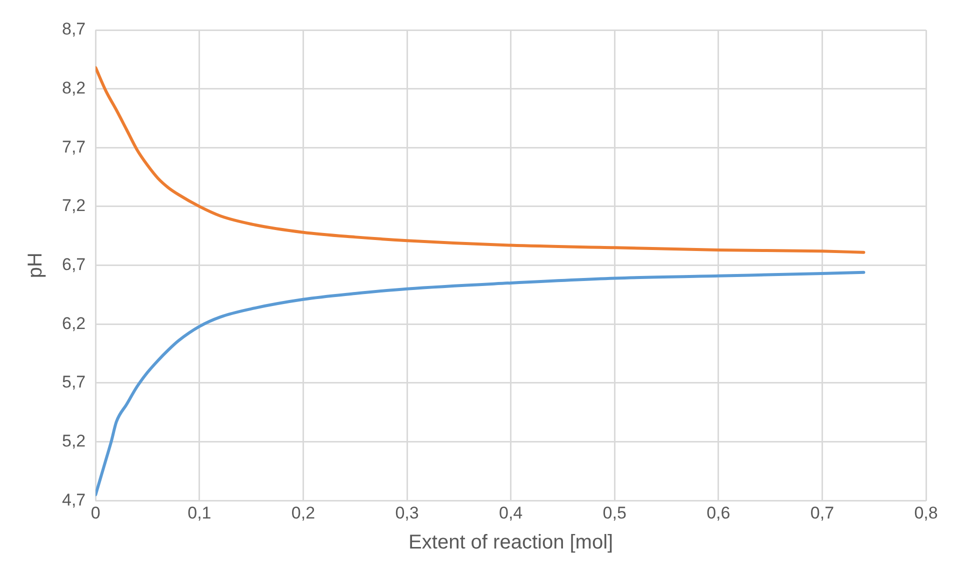  I want to click on y-tick-label: 6,7, so click(74, 264).